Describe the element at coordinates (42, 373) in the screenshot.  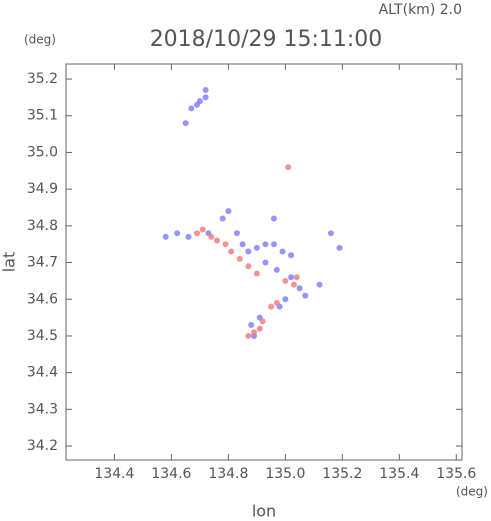
I see `y-tick-label: 34.4` at that location.